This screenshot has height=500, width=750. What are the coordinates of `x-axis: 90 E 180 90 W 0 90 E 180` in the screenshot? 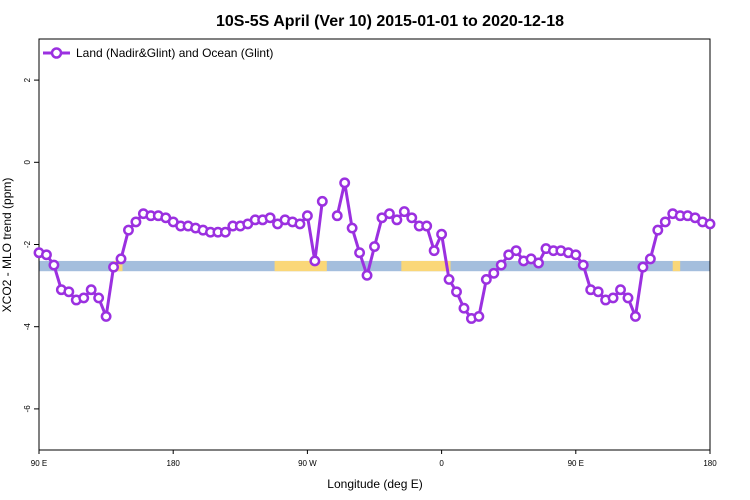 It's located at (374, 459).